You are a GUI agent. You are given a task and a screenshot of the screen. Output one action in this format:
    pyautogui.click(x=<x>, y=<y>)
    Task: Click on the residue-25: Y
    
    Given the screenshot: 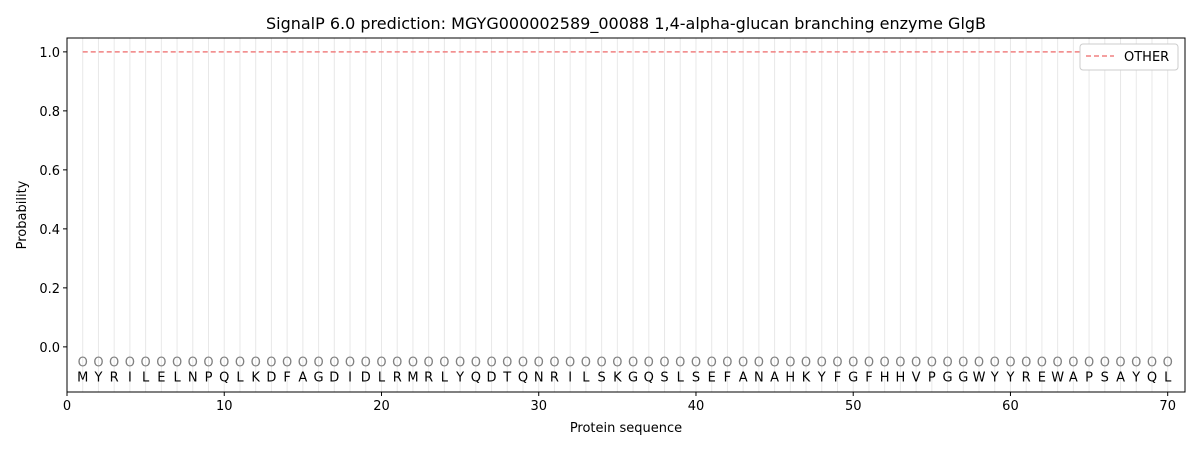 What is the action you would take?
    pyautogui.click(x=459, y=377)
    